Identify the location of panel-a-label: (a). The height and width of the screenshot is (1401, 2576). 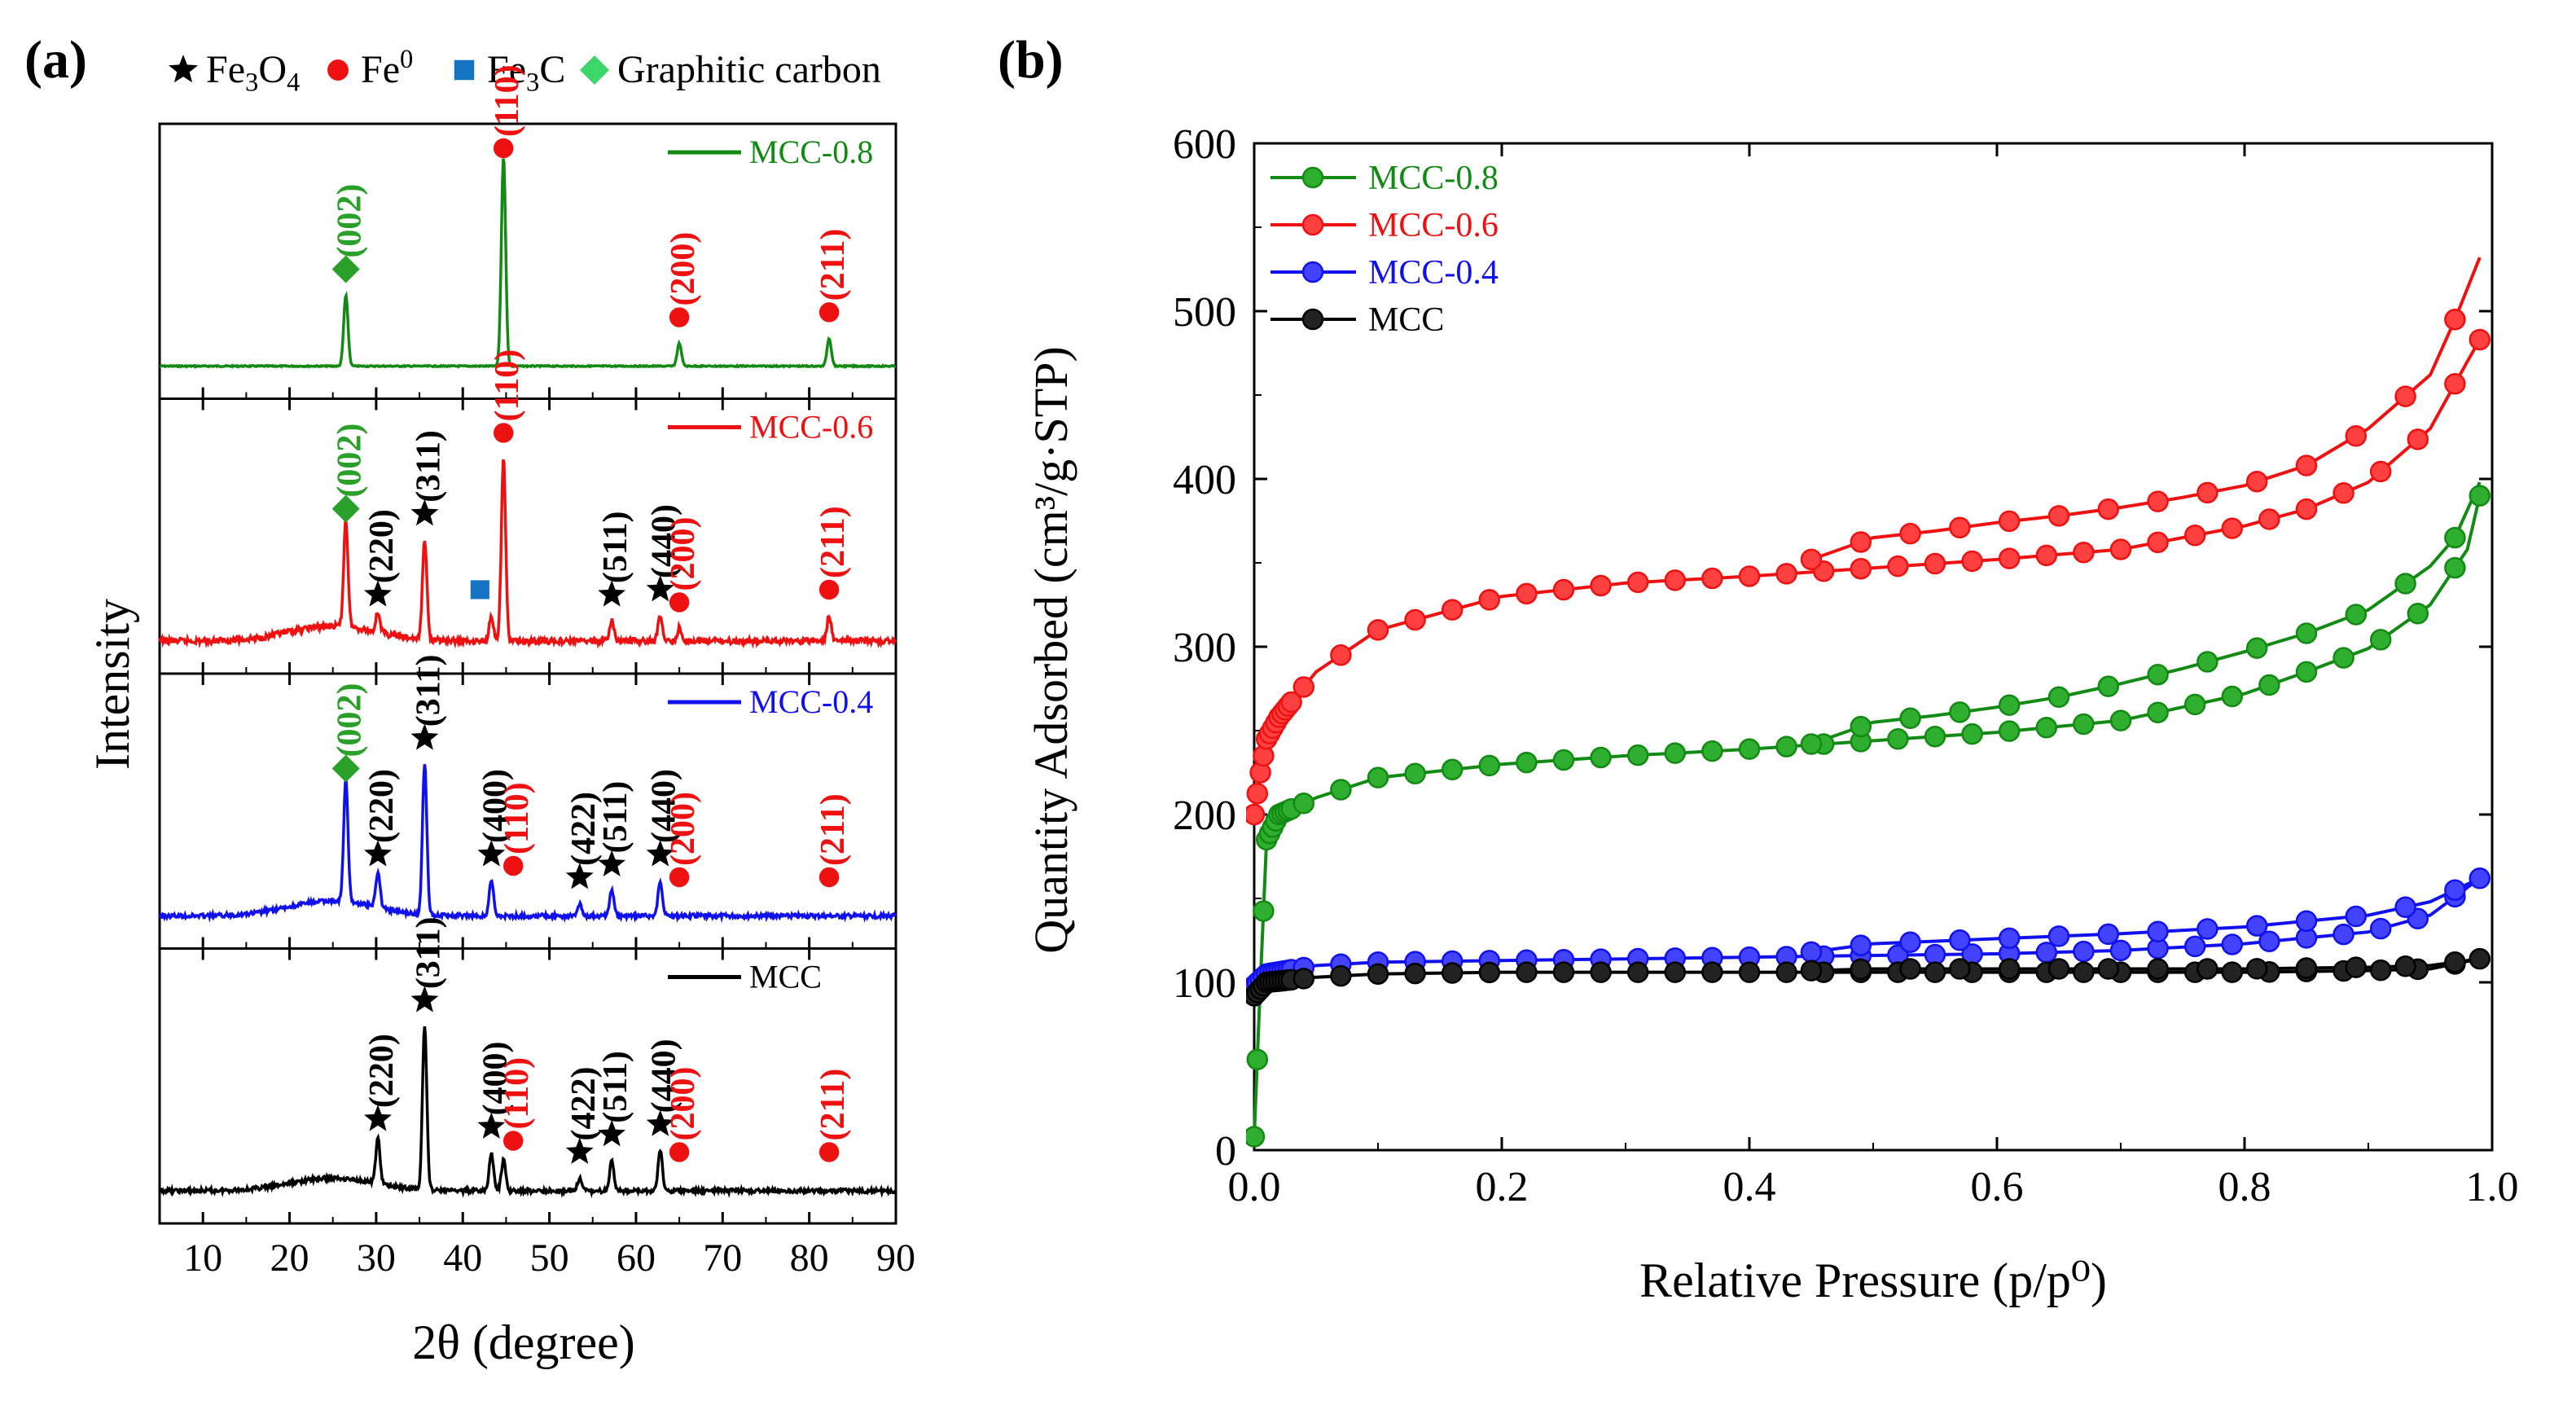
(56, 60).